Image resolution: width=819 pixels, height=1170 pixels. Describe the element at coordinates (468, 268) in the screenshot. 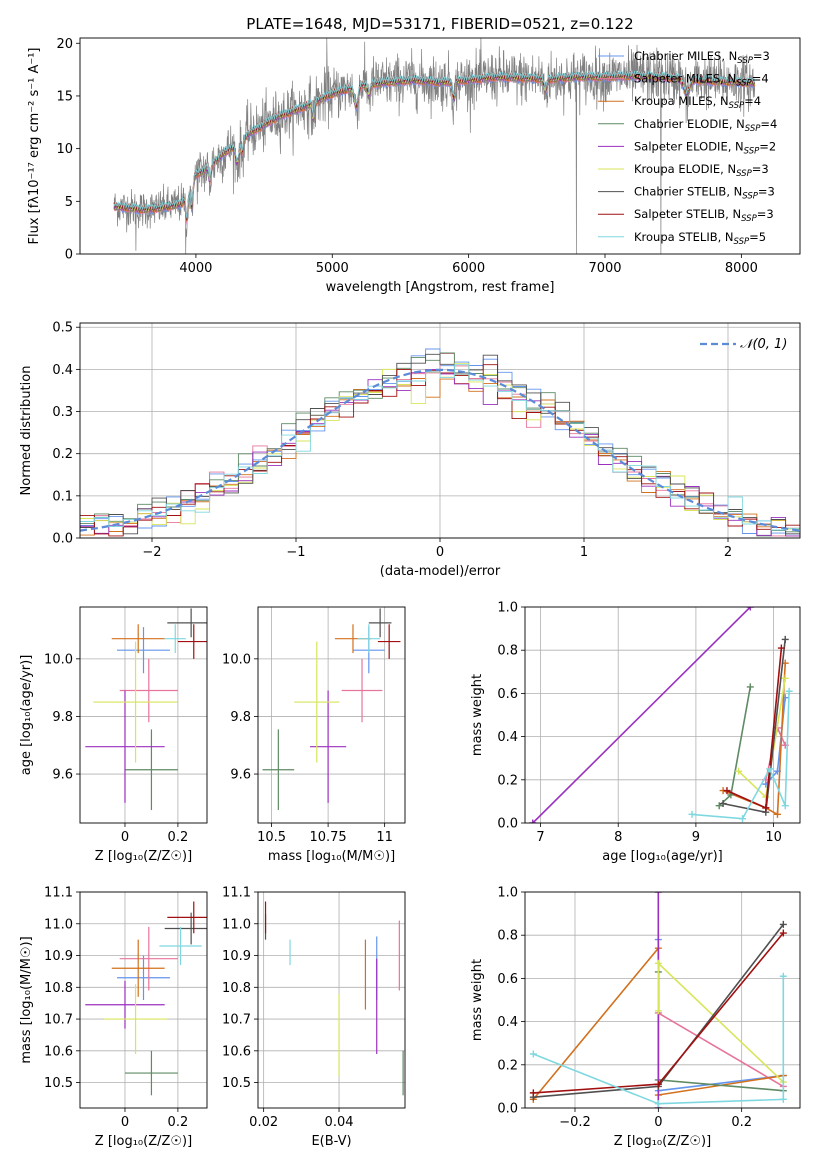

I see `x-tick-label: 6000` at that location.